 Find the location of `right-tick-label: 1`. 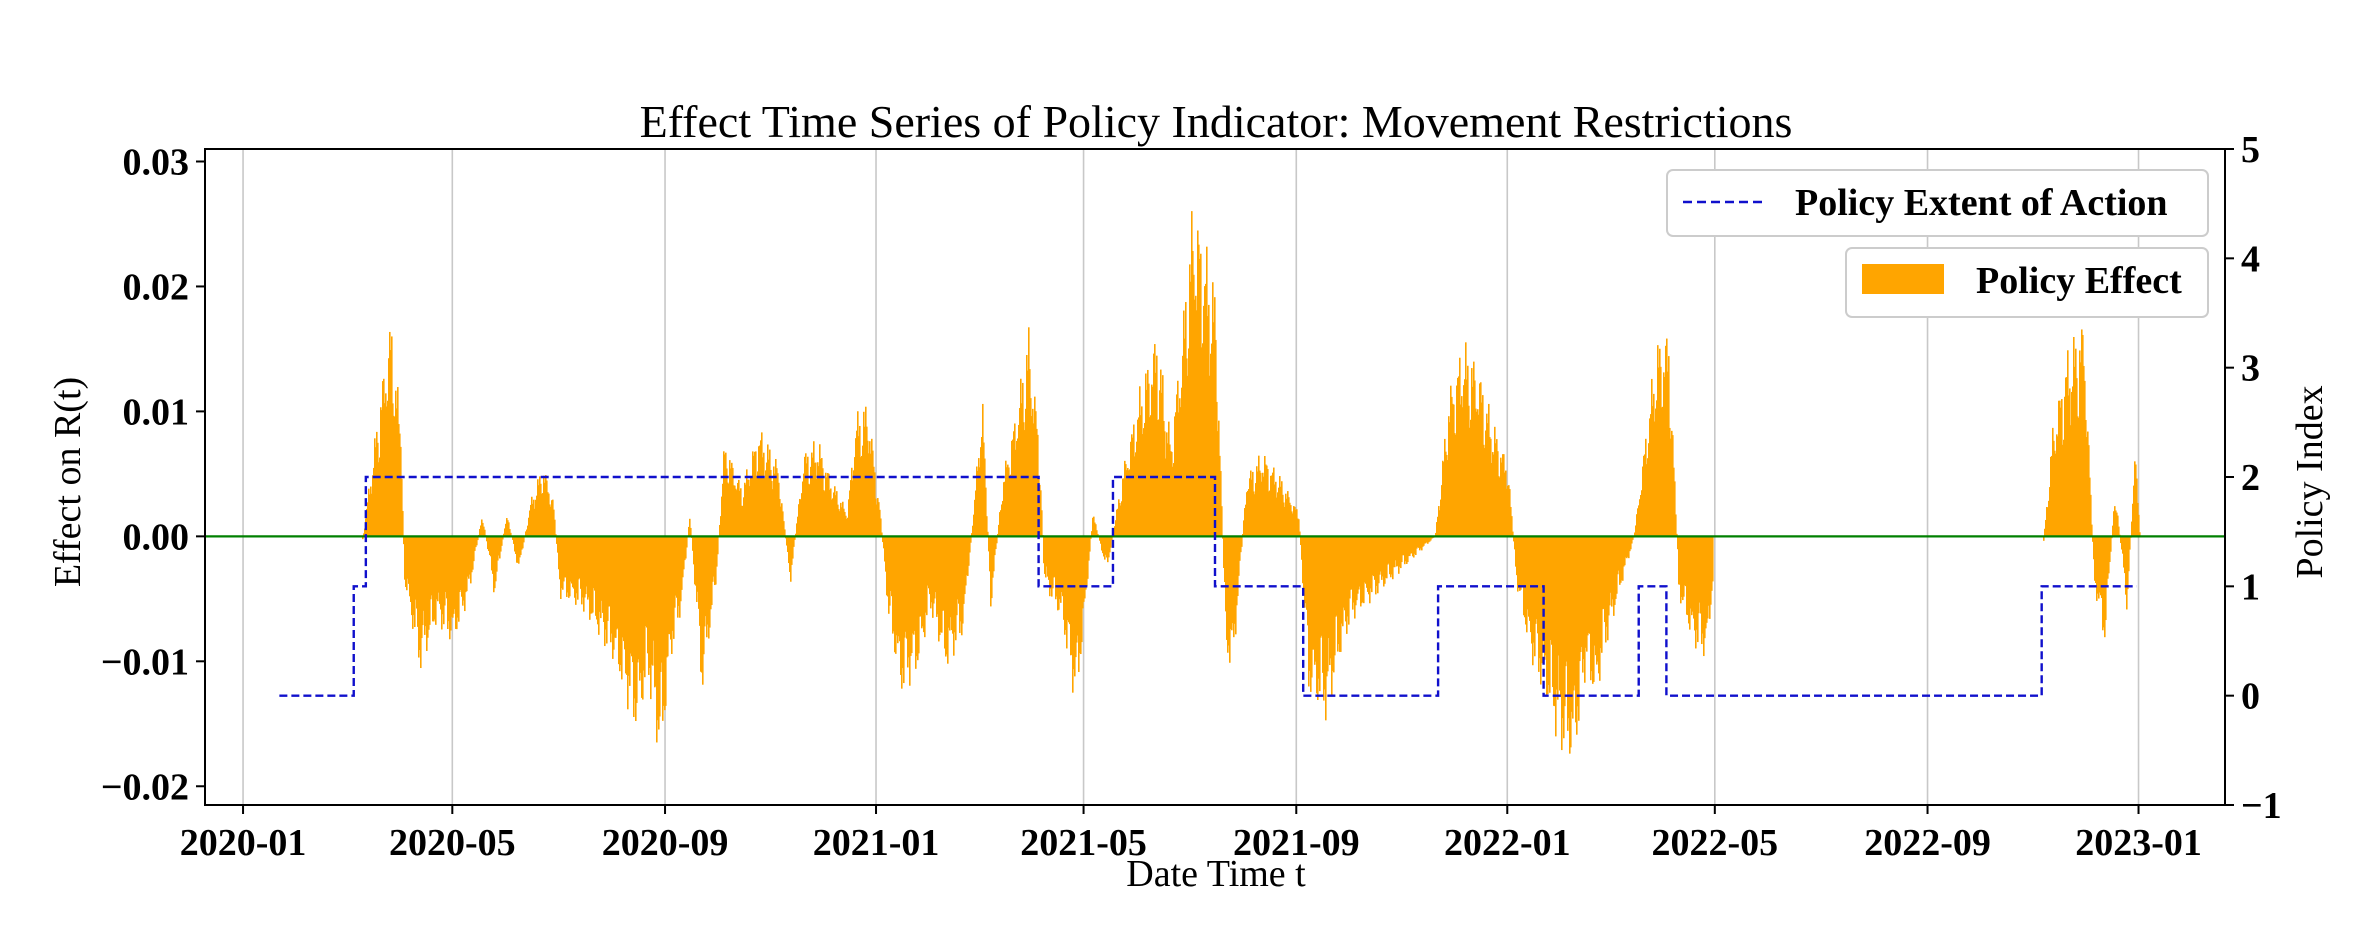

right-tick-label: 1 is located at coordinates (2250, 587).